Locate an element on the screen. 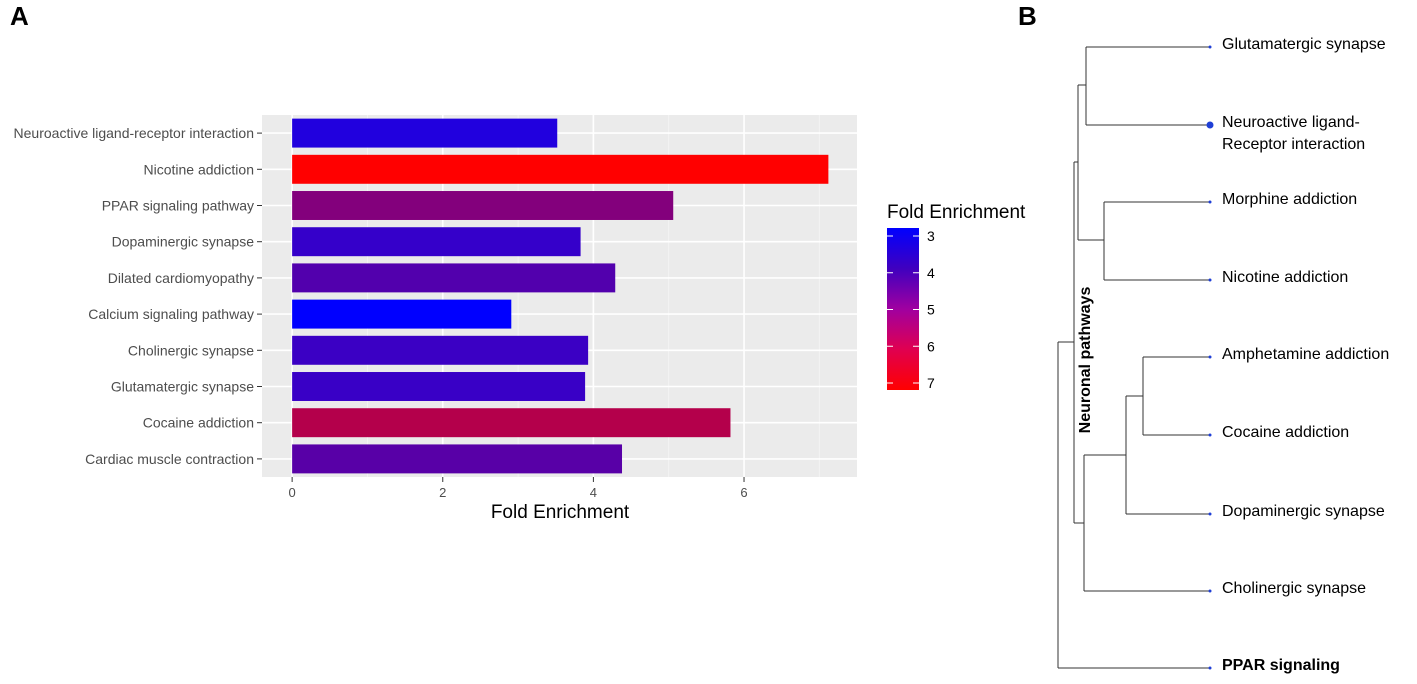  x-tick-label: 2 is located at coordinates (442, 492).